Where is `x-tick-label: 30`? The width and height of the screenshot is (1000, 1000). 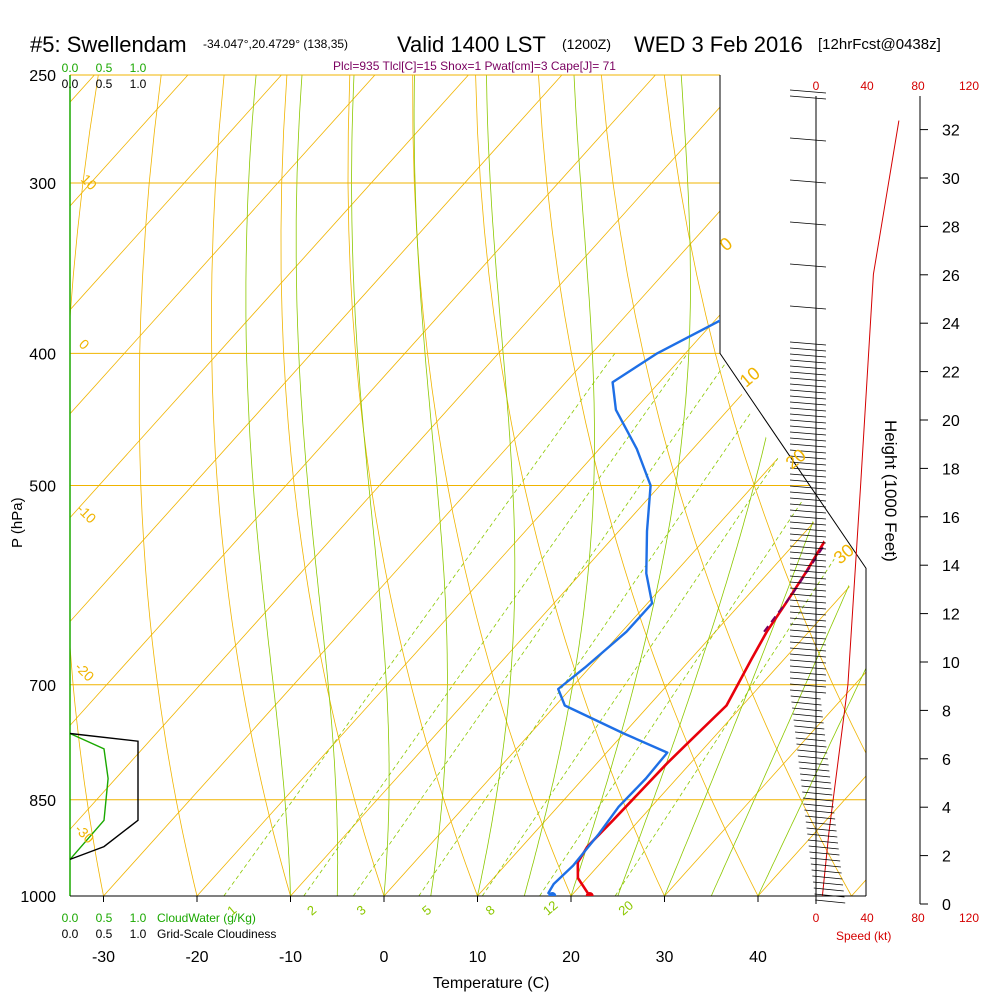 x-tick-label: 30 is located at coordinates (665, 957).